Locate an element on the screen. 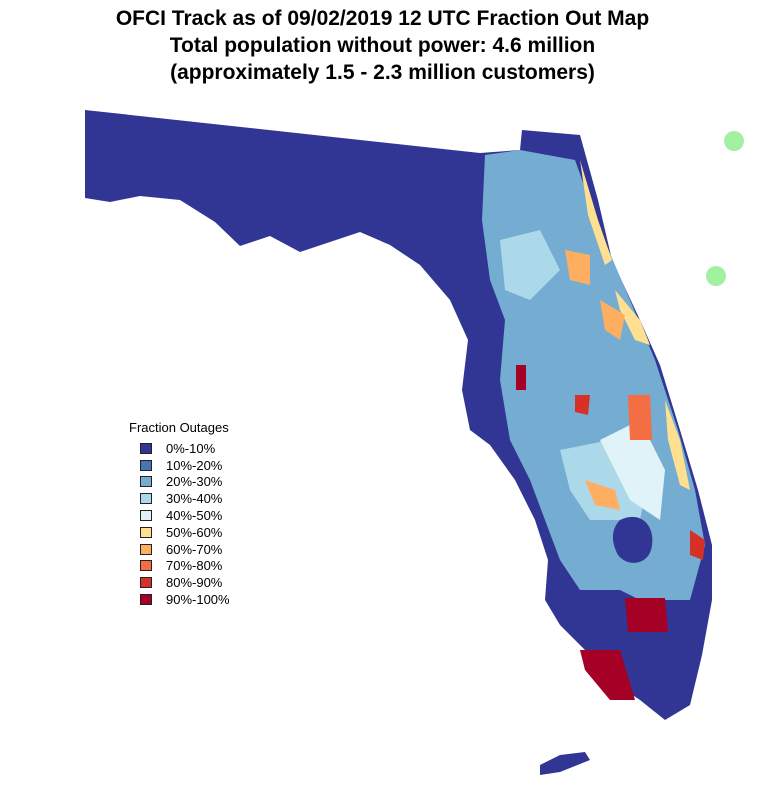  legend-item: 90%-100% is located at coordinates (179, 599).